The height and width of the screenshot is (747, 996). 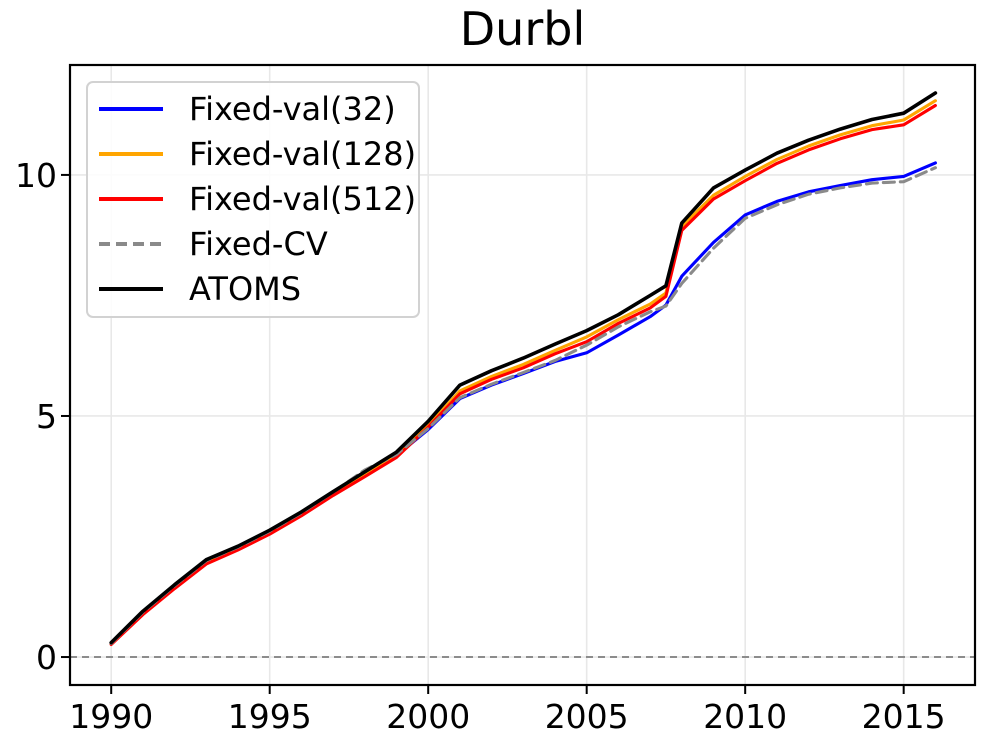 What do you see at coordinates (270, 716) in the screenshot?
I see `x-tick-label: 1995` at bounding box center [270, 716].